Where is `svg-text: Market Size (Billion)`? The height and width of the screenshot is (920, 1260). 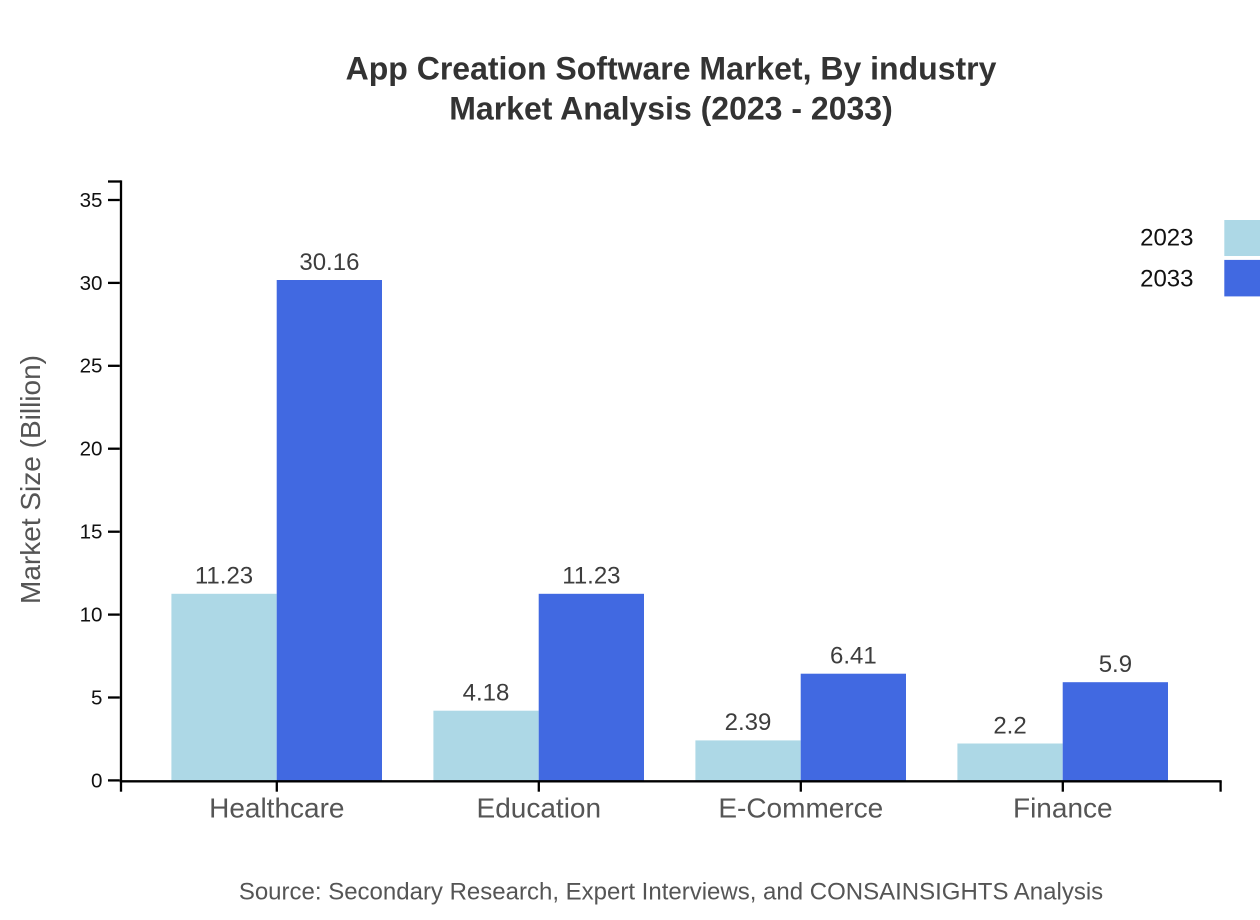 svg-text: Market Size (Billion) is located at coordinates (30, 479).